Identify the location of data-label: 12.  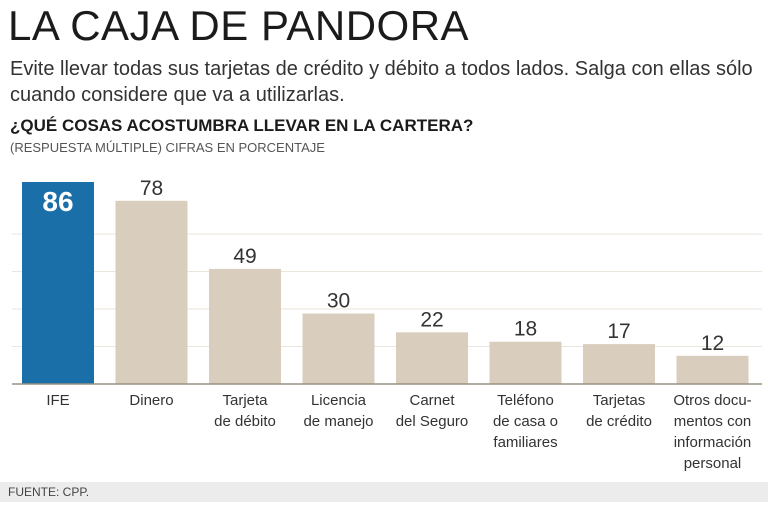
(712, 343).